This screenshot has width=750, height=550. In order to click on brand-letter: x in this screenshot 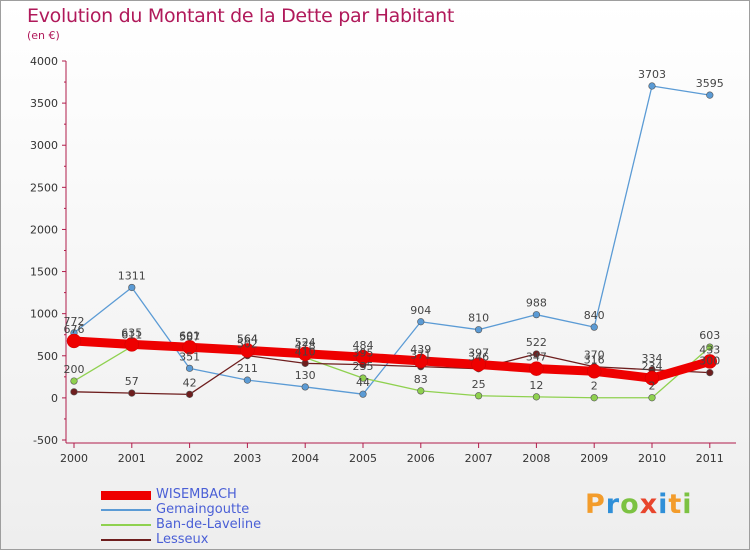, I will do `click(649, 504)`.